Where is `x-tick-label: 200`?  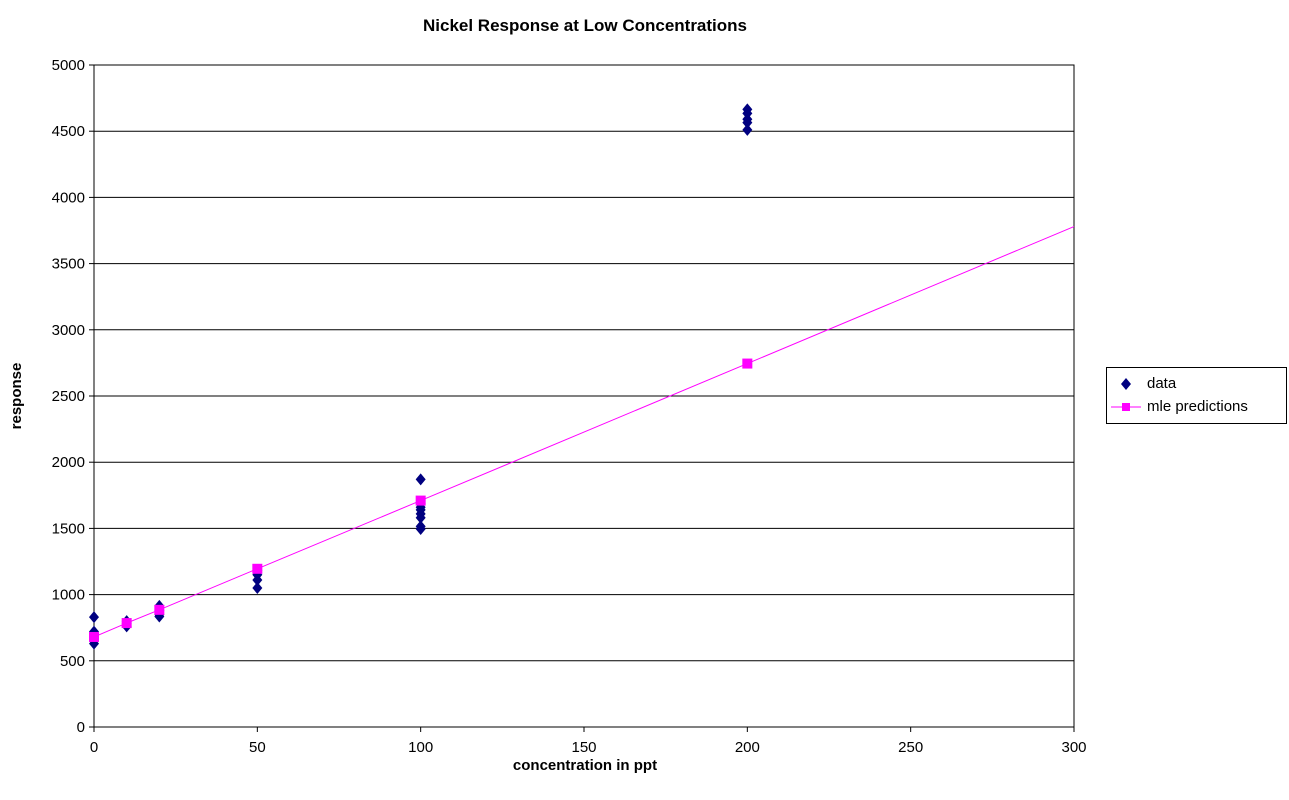
x-tick-label: 200 is located at coordinates (747, 747).